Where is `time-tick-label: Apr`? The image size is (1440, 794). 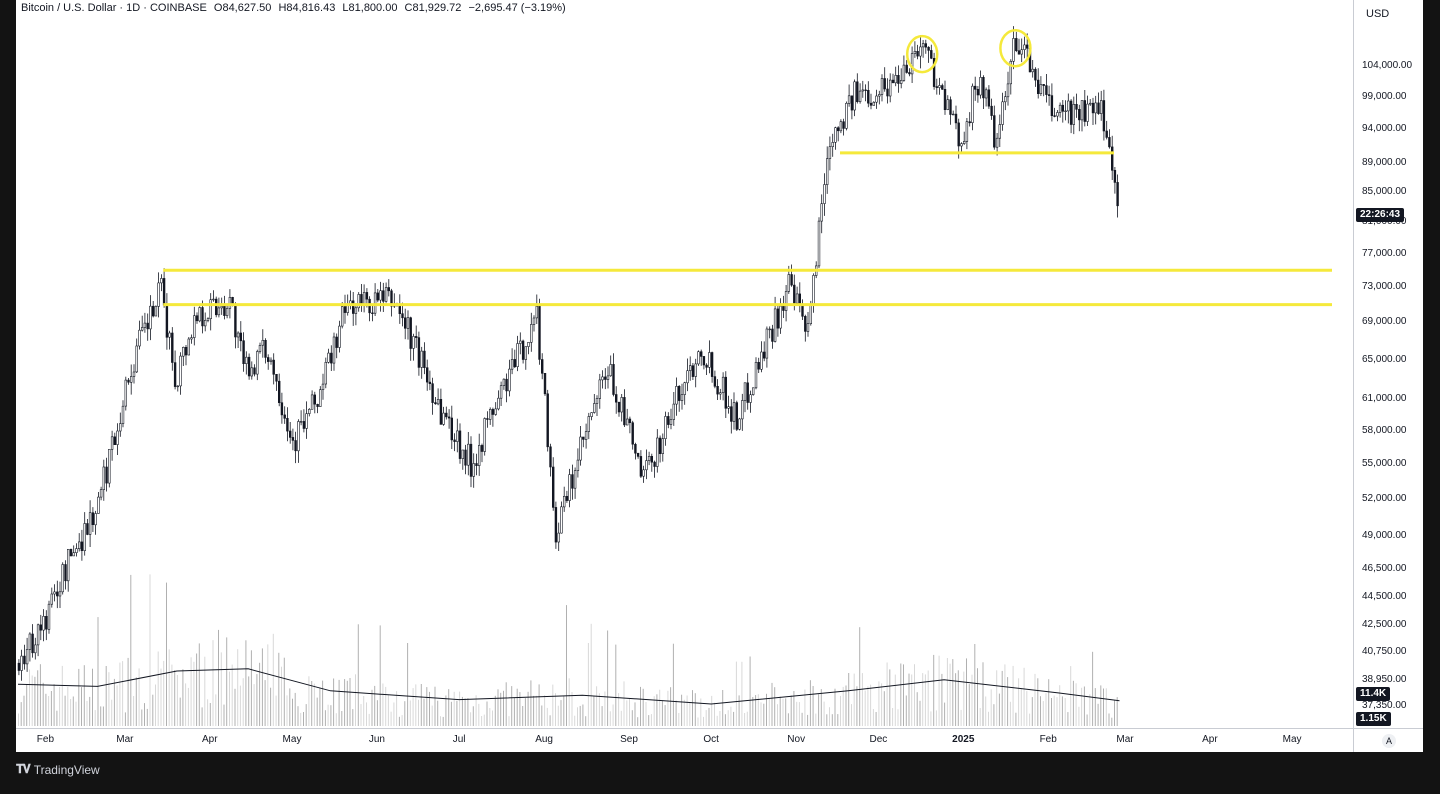 time-tick-label: Apr is located at coordinates (1210, 739).